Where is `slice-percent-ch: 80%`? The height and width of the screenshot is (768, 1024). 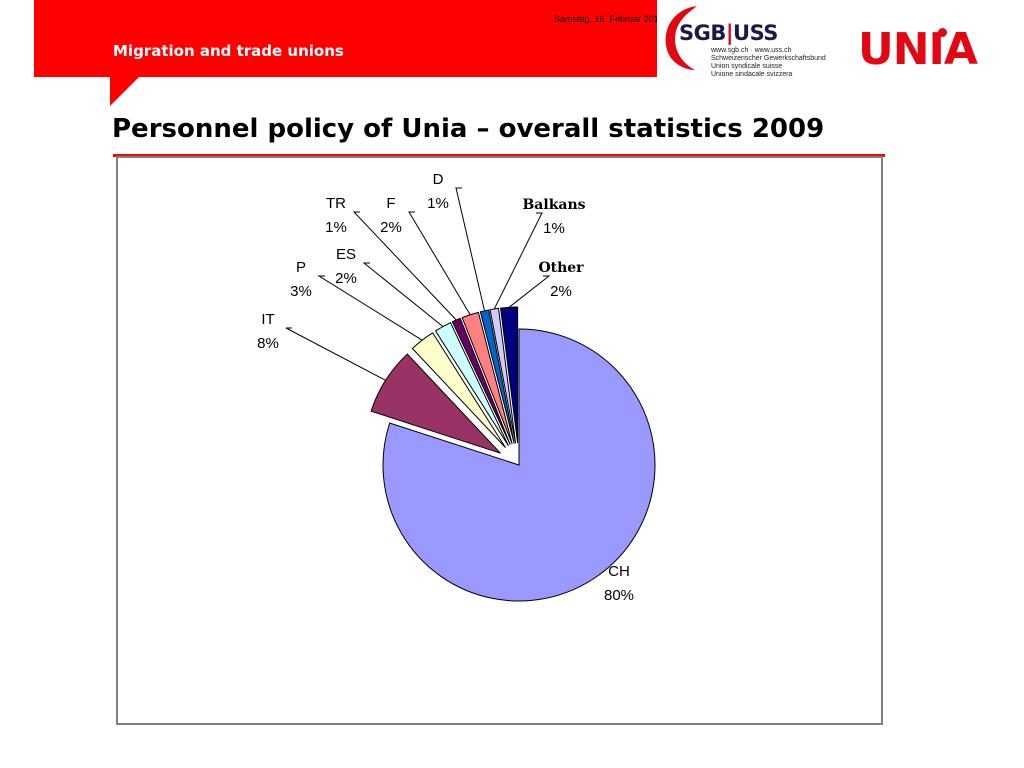
slice-percent-ch: 80% is located at coordinates (619, 595).